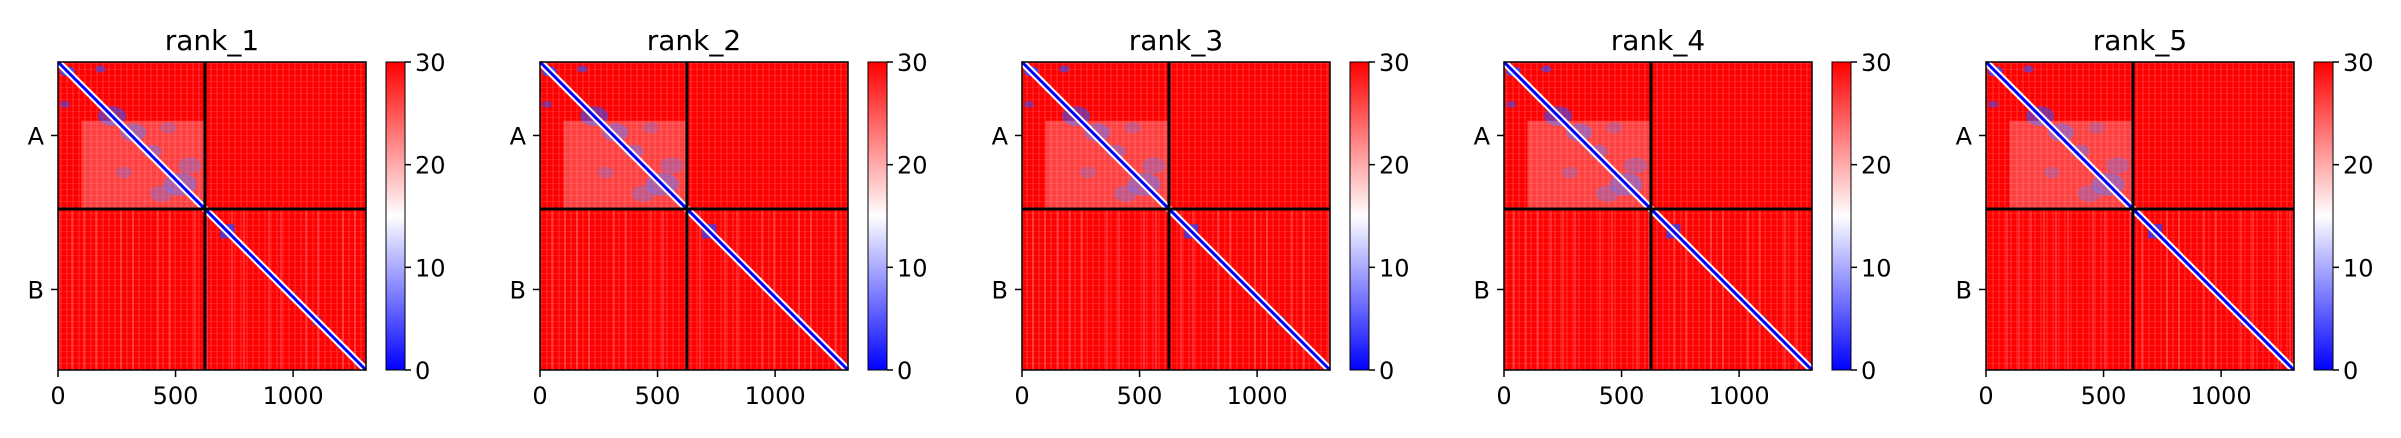  What do you see at coordinates (2140, 40) in the screenshot?
I see `chart-title: rank_5` at bounding box center [2140, 40].